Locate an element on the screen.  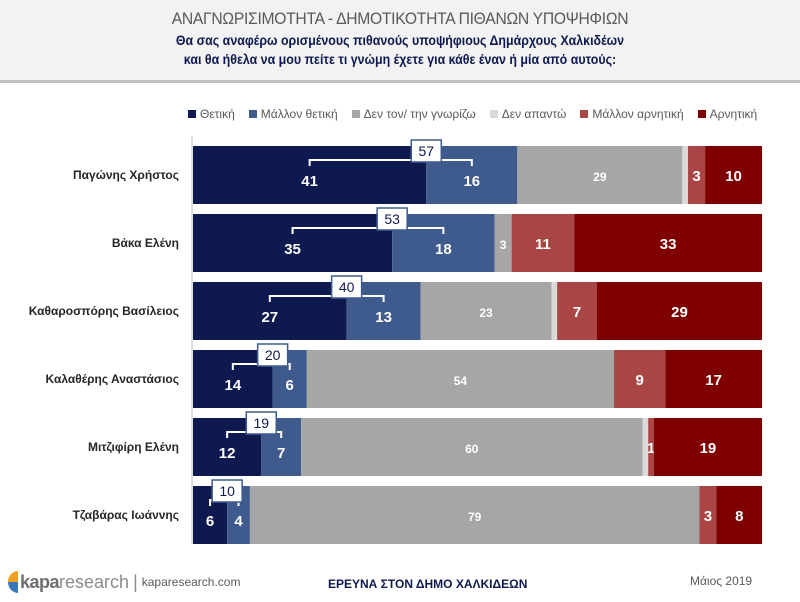
data-label: 12 is located at coordinates (227, 453).